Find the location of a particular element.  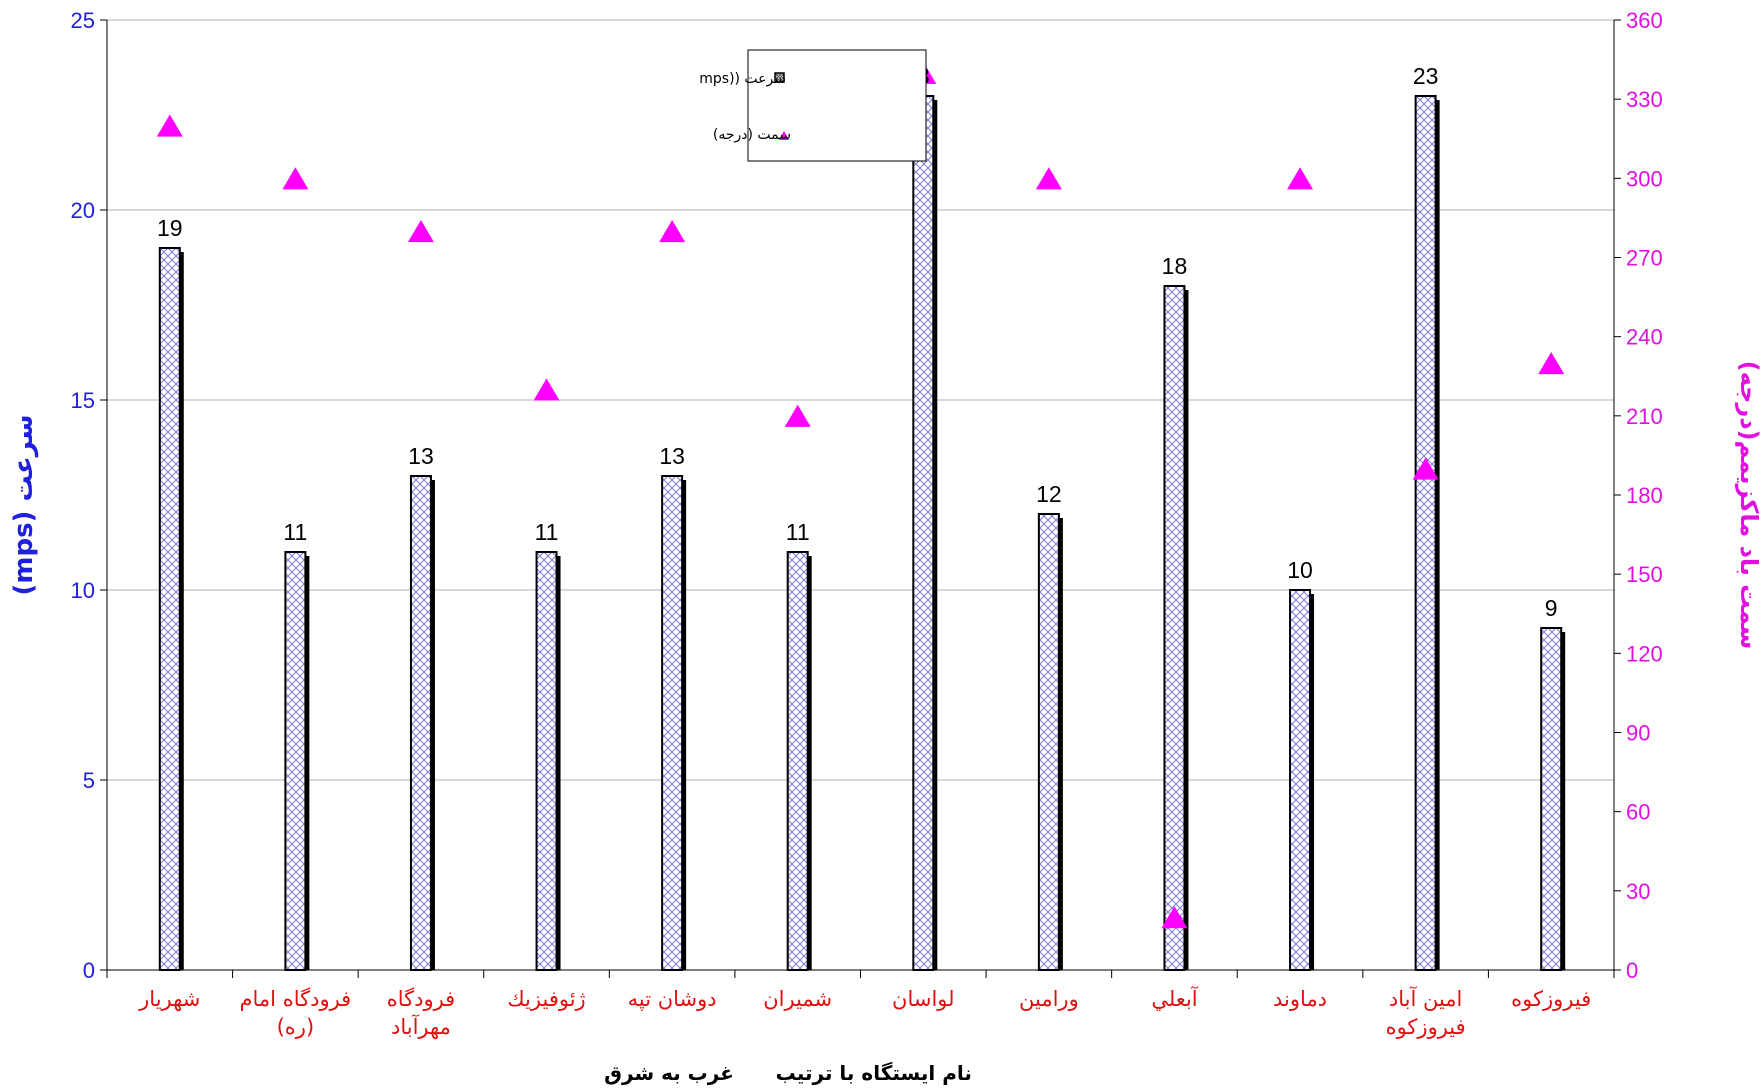

bar-value-label: 23 is located at coordinates (1426, 76).